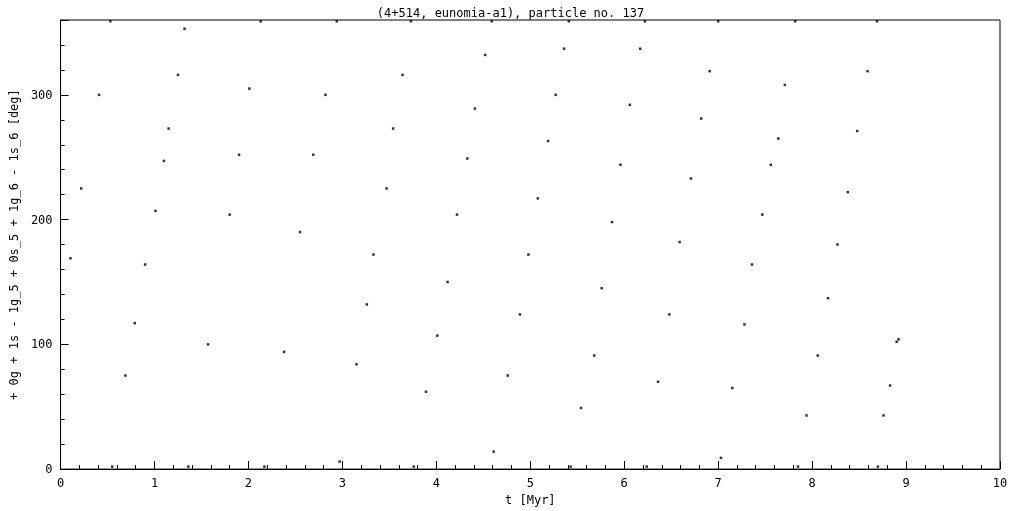 The height and width of the screenshot is (511, 1021). Describe the element at coordinates (718, 483) in the screenshot. I see `x-tick-label: 7` at that location.